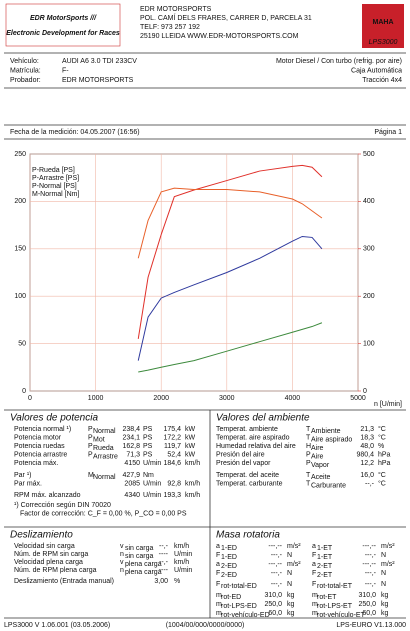 Image resolution: width=410 pixels, height=631 pixels. Describe the element at coordinates (376, 70) in the screenshot. I see `vehicle-detail: Caja Automática` at that location.